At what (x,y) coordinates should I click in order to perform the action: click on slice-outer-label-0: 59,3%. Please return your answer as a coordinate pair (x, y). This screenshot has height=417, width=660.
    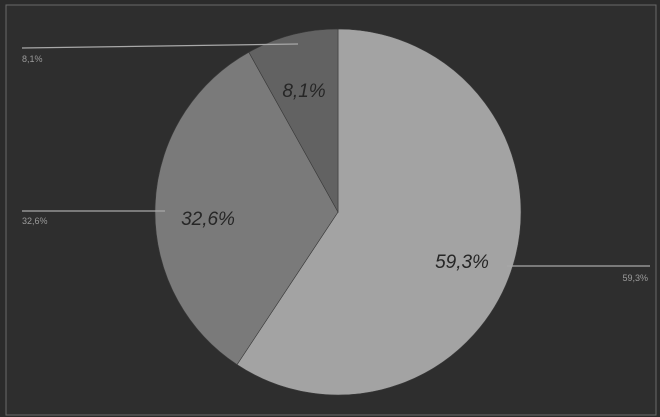
    Looking at the image, I should click on (635, 278).